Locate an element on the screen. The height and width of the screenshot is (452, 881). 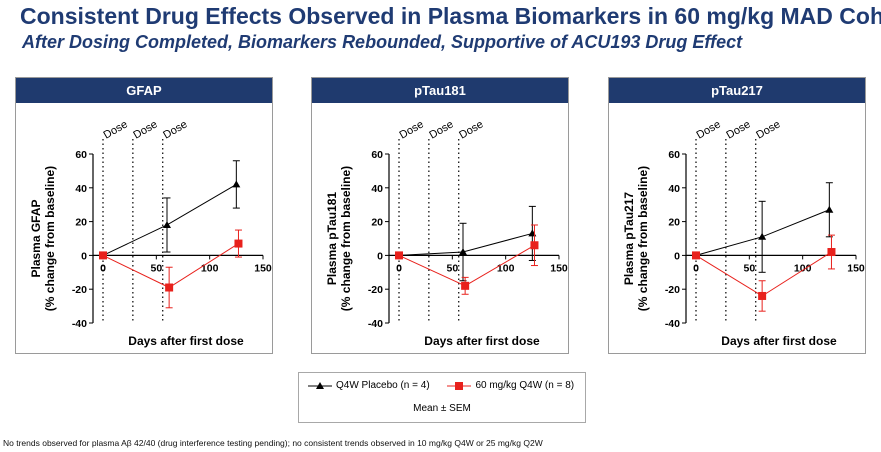
legend-placebo-marker-icon is located at coordinates (320, 385).